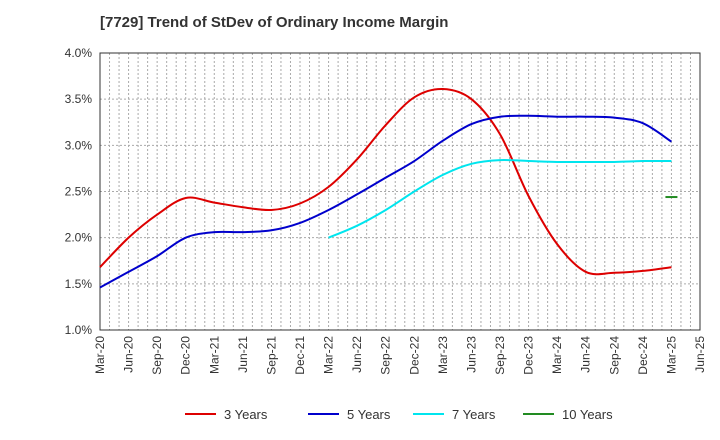 The width and height of the screenshot is (720, 440). Describe the element at coordinates (79, 330) in the screenshot. I see `y-tick-label: 1.0%` at that location.